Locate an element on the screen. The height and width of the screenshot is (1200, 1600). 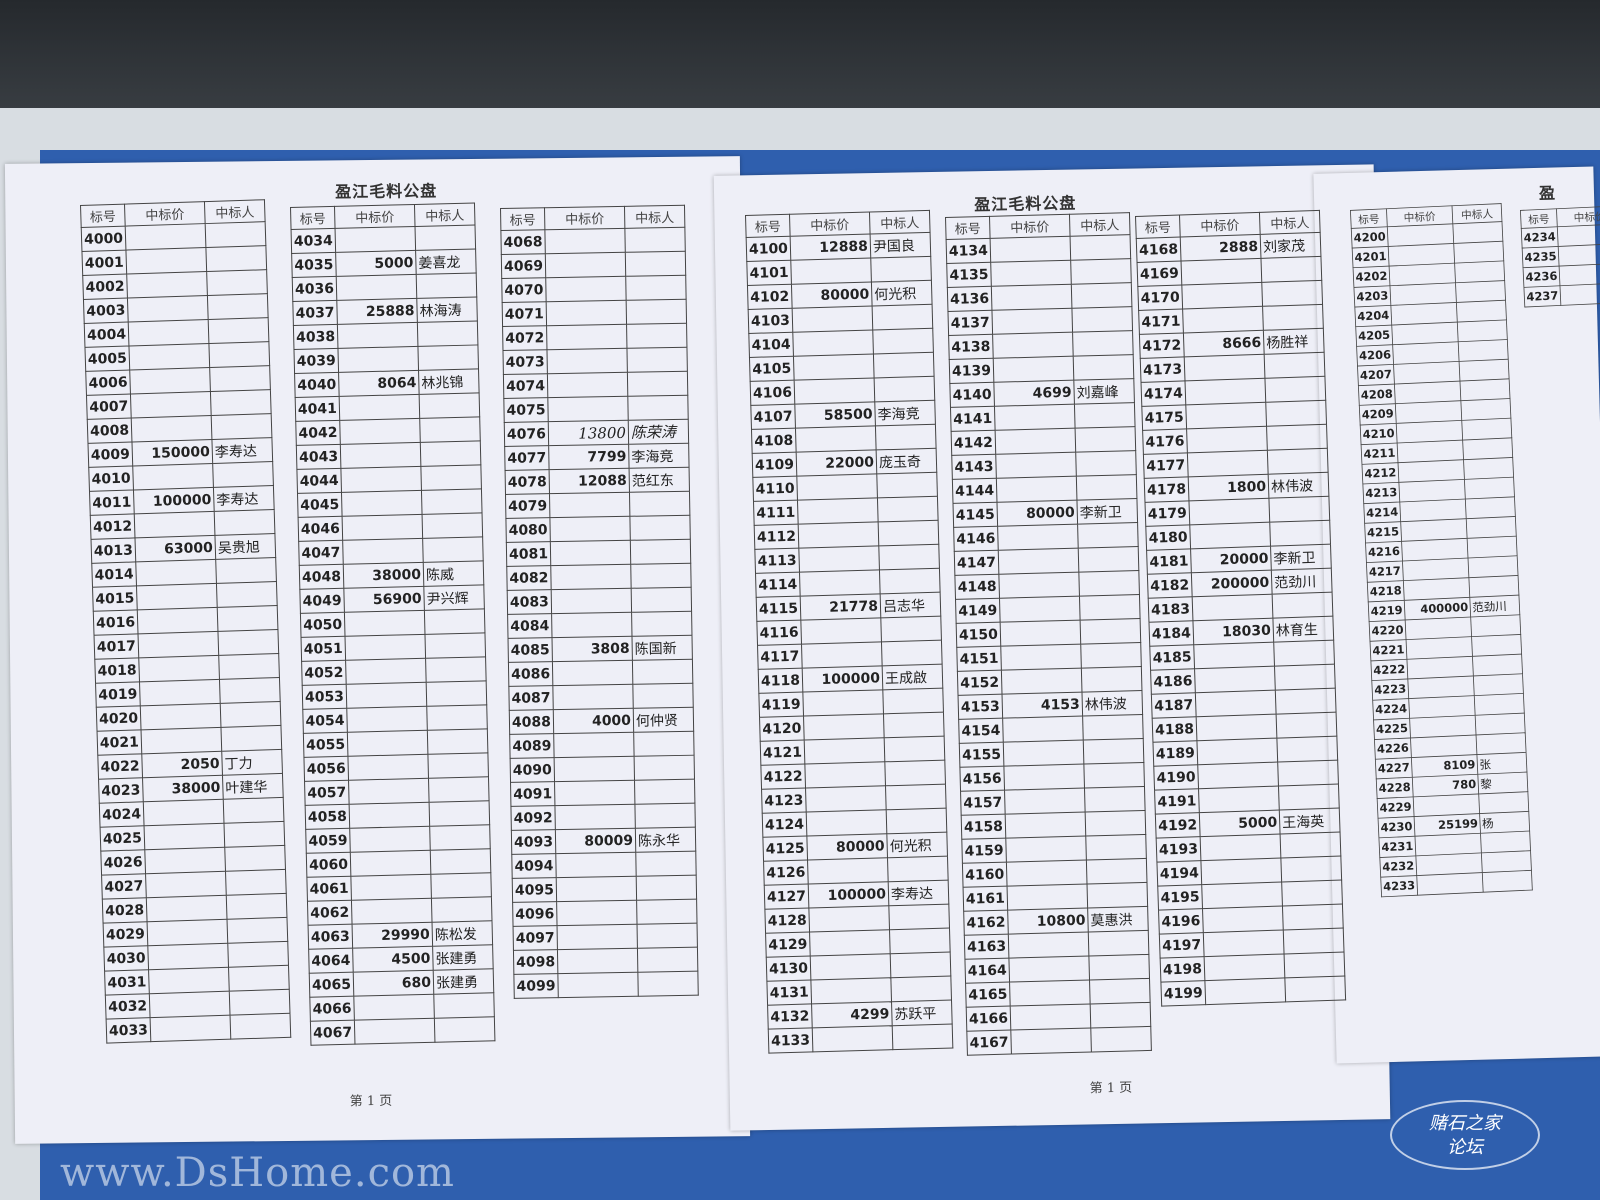
lot-number: 4212 is located at coordinates (1380, 473).